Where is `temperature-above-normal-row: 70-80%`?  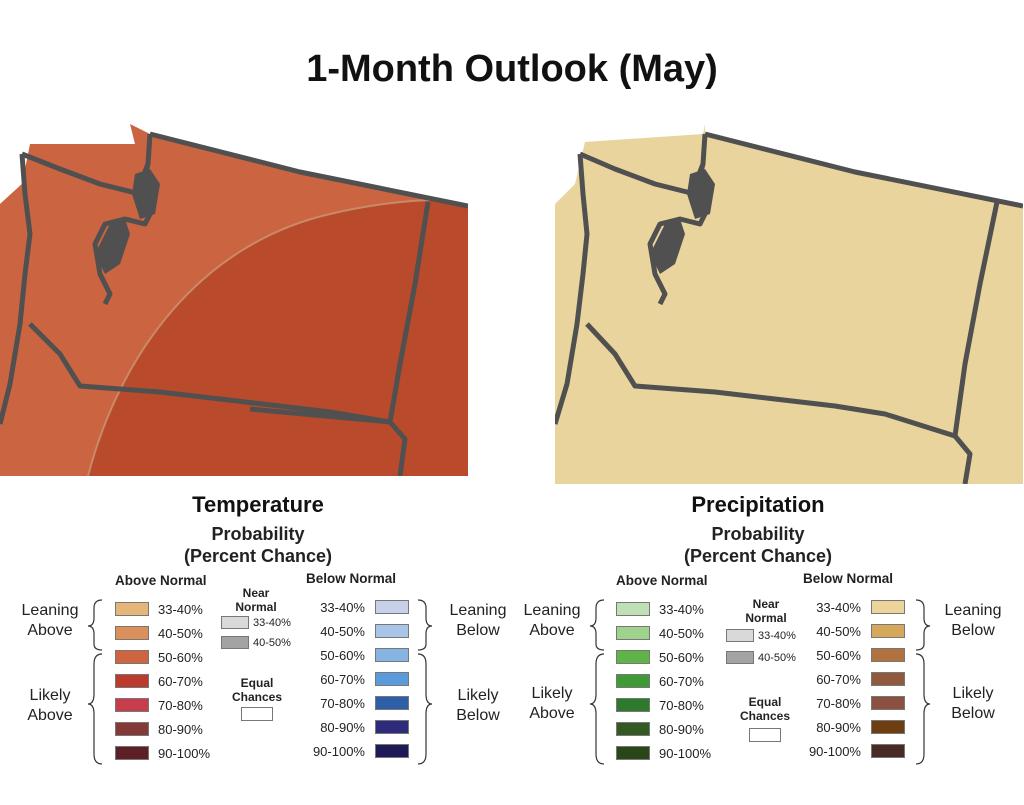
temperature-above-normal-row: 70-80% is located at coordinates (159, 705).